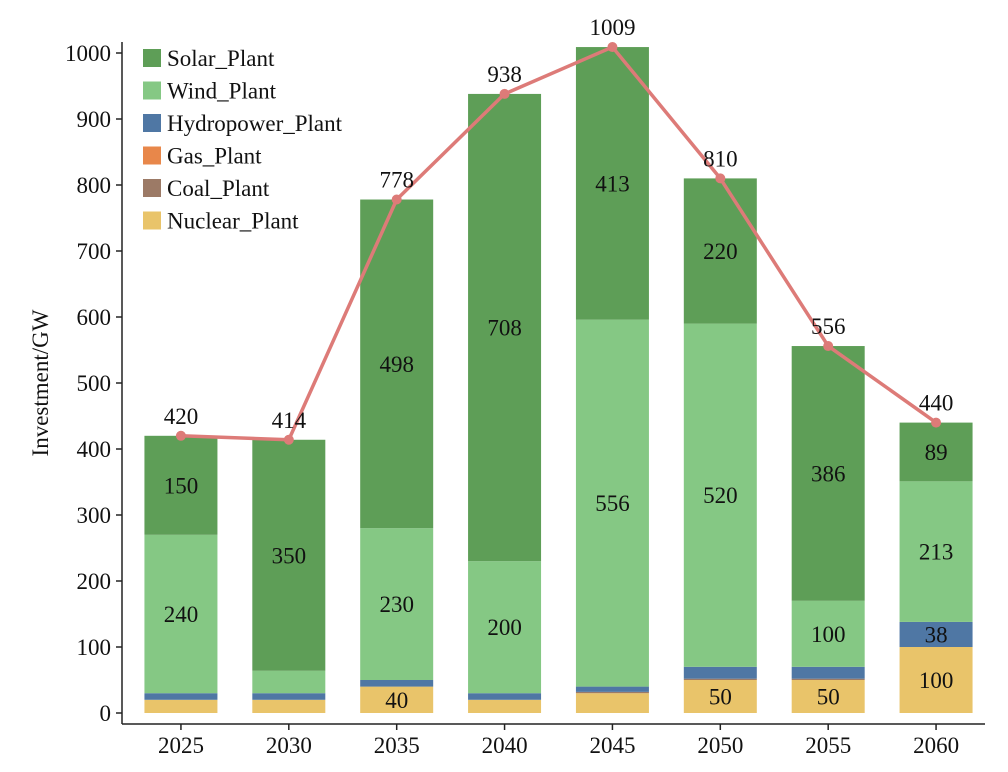  Describe the element at coordinates (828, 346) in the screenshot. I see `total-point-2055` at that location.